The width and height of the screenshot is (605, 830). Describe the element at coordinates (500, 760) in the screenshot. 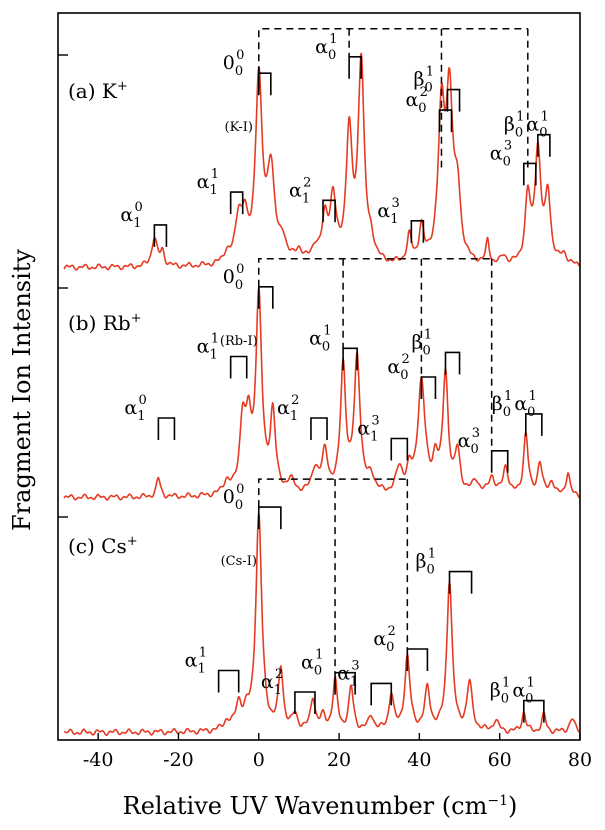

I see `x-tick-label: 60` at that location.